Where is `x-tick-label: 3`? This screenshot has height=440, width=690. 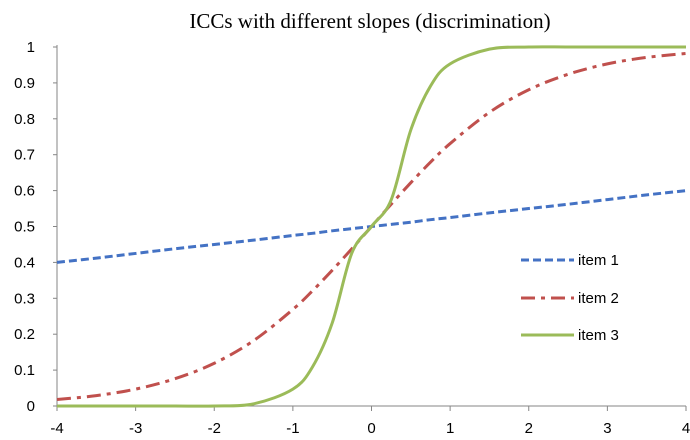
x-tick-label: 3 is located at coordinates (607, 428).